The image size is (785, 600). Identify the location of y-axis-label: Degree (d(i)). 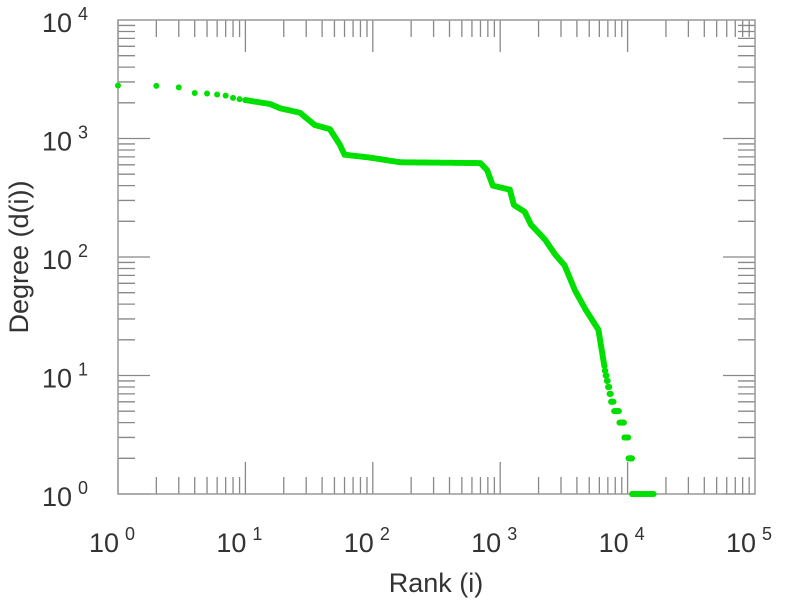
(19, 256).